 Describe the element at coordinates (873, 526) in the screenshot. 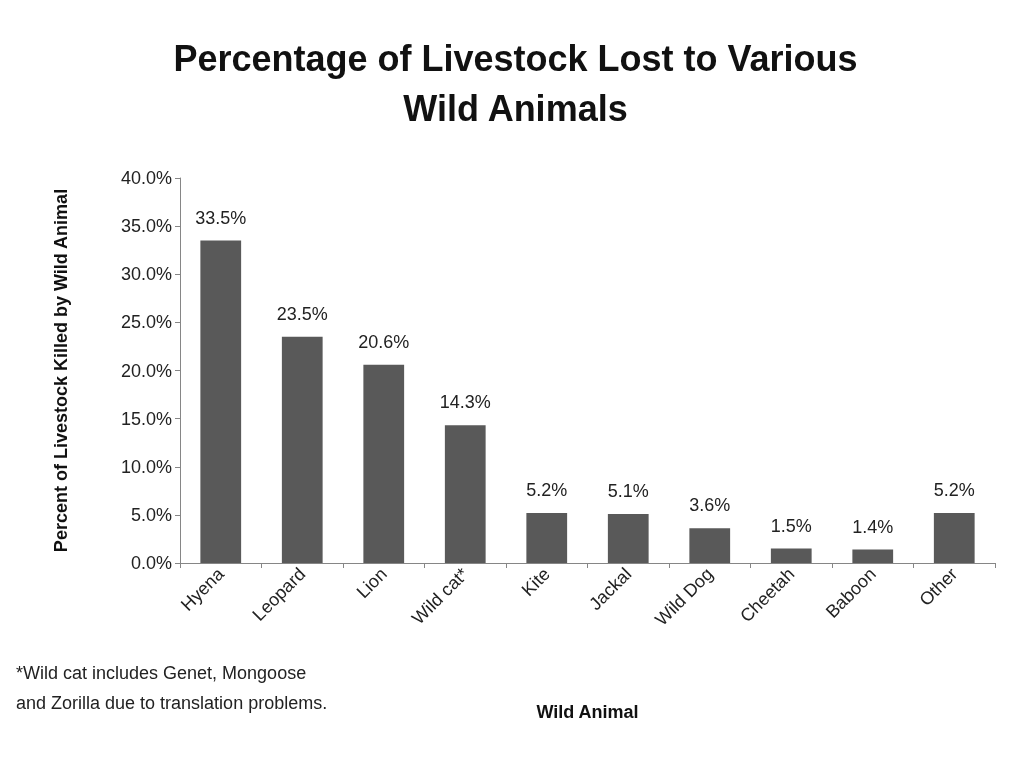

I see `data-label: 1.4%` at that location.